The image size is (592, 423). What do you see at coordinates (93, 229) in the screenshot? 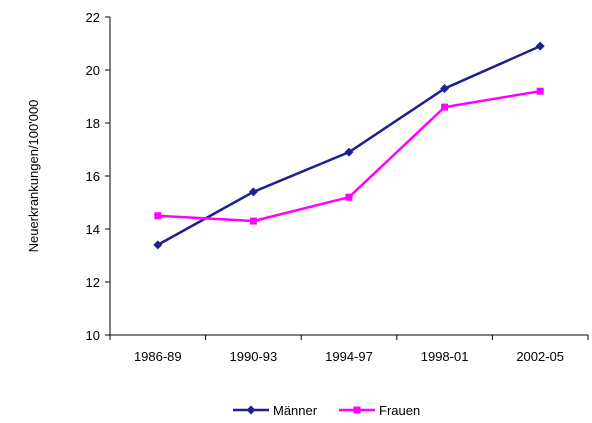
I see `y-tick-label: 14` at bounding box center [93, 229].